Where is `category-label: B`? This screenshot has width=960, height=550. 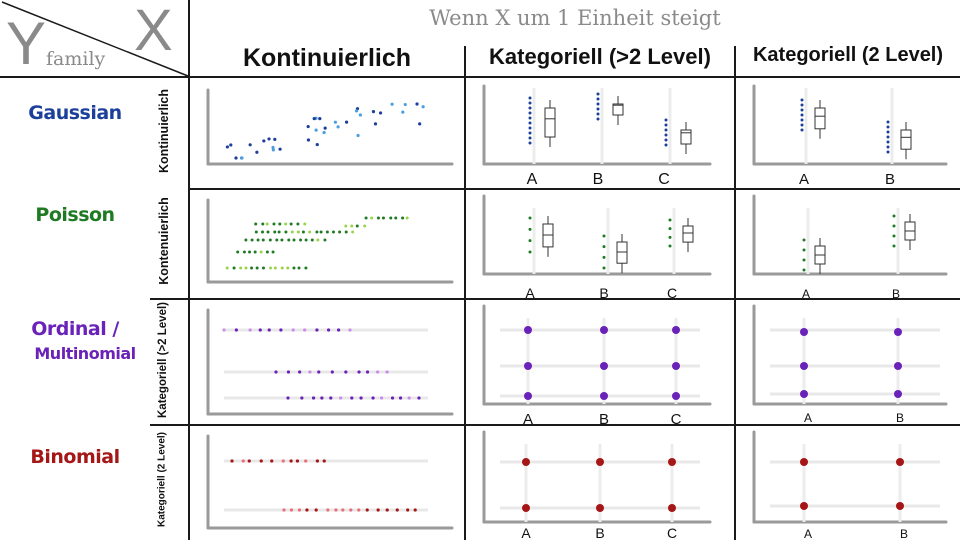 category-label: B is located at coordinates (604, 417).